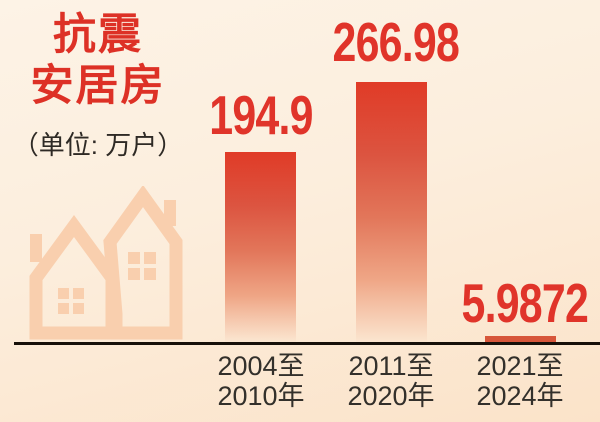  What do you see at coordinates (391, 366) in the screenshot?
I see `x-tick-line: 2011至` at bounding box center [391, 366].